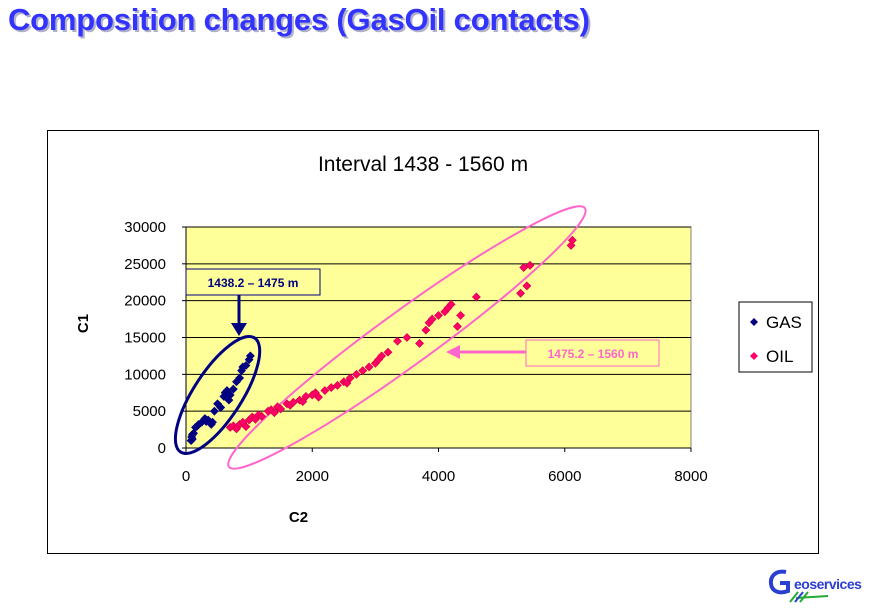 The height and width of the screenshot is (608, 889). I want to click on logo-mark-icon, so click(798, 586).